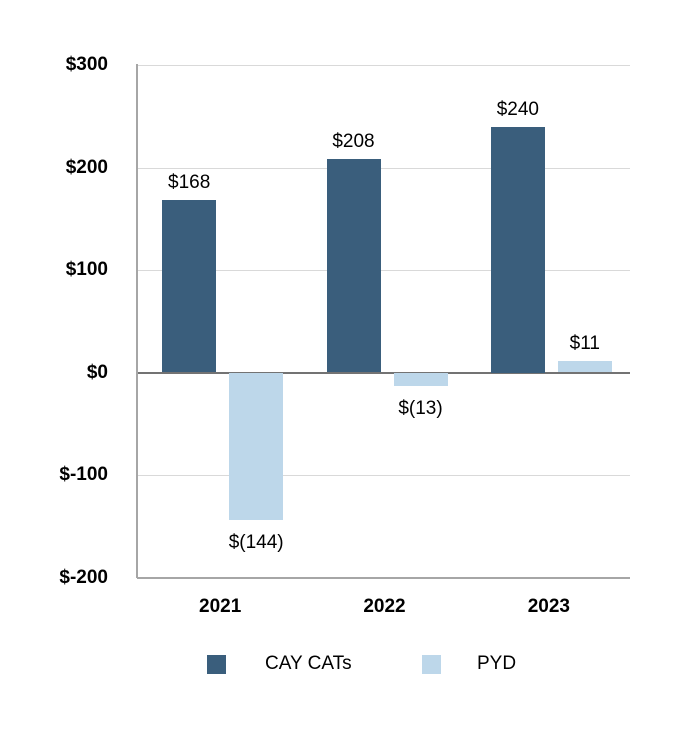  What do you see at coordinates (584, 344) in the screenshot?
I see `bar-value-label: $11` at bounding box center [584, 344].